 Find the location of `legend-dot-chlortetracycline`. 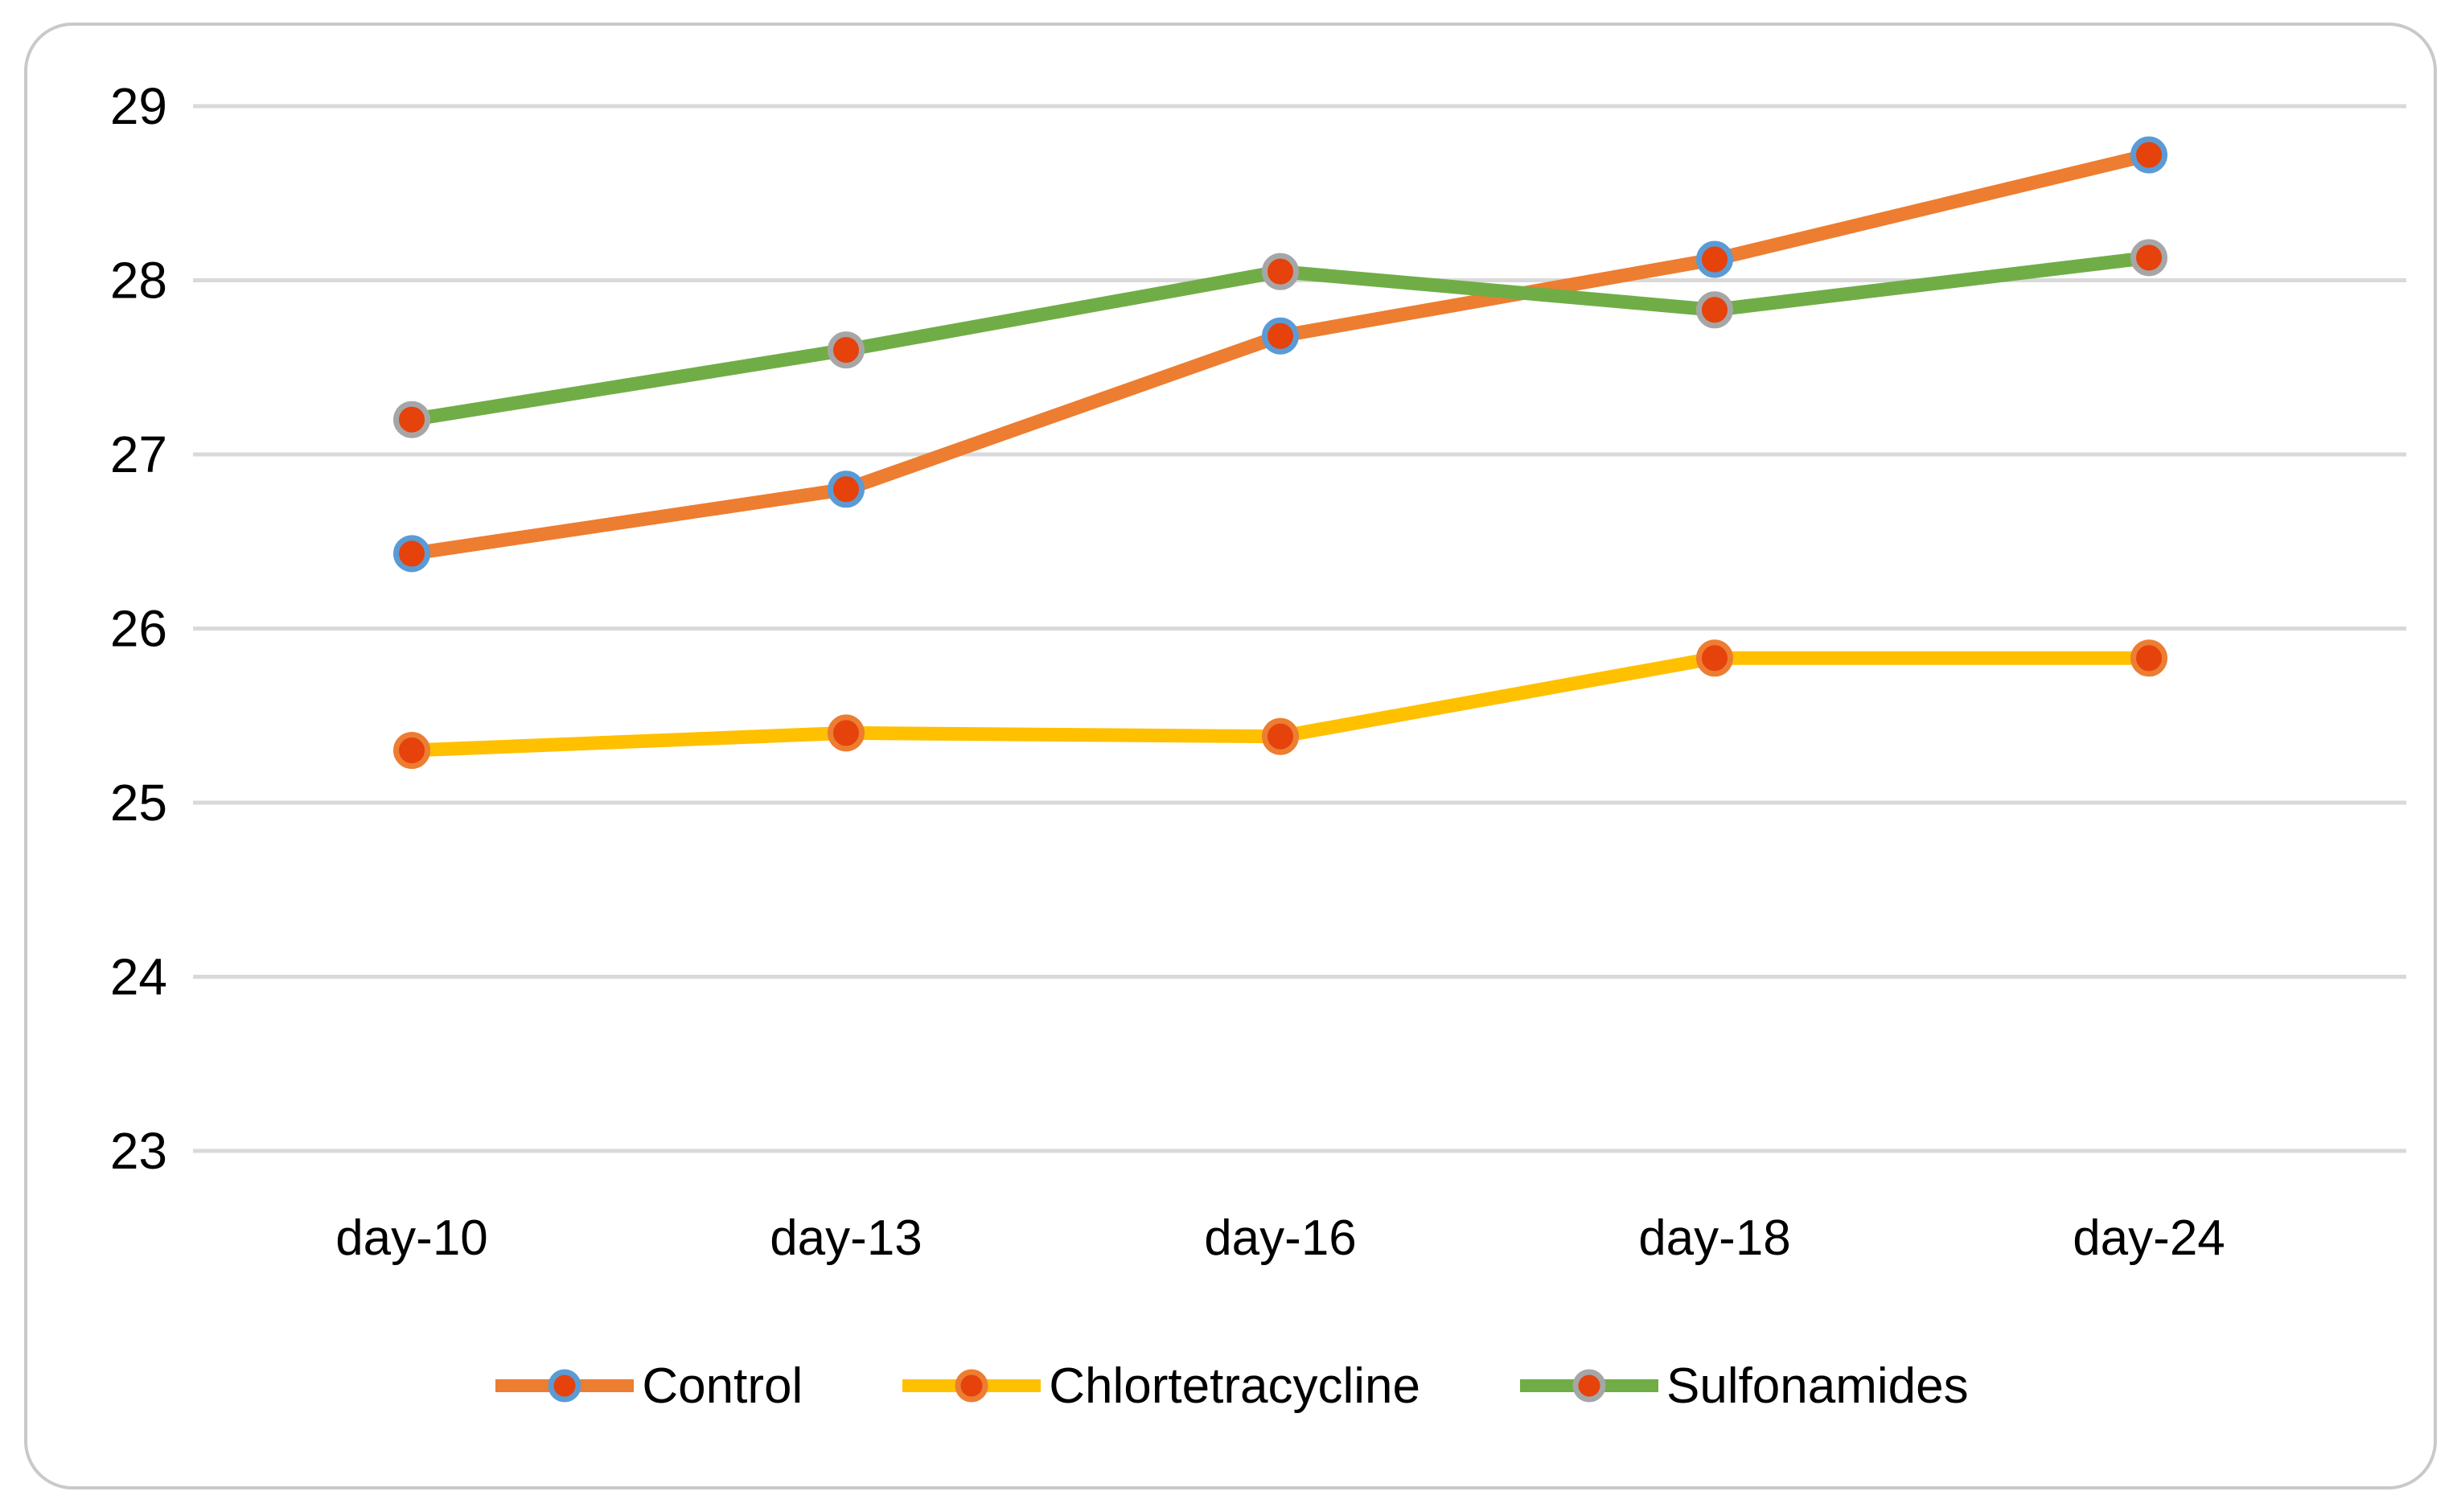

legend-dot-chlortetracycline is located at coordinates (971, 1386).